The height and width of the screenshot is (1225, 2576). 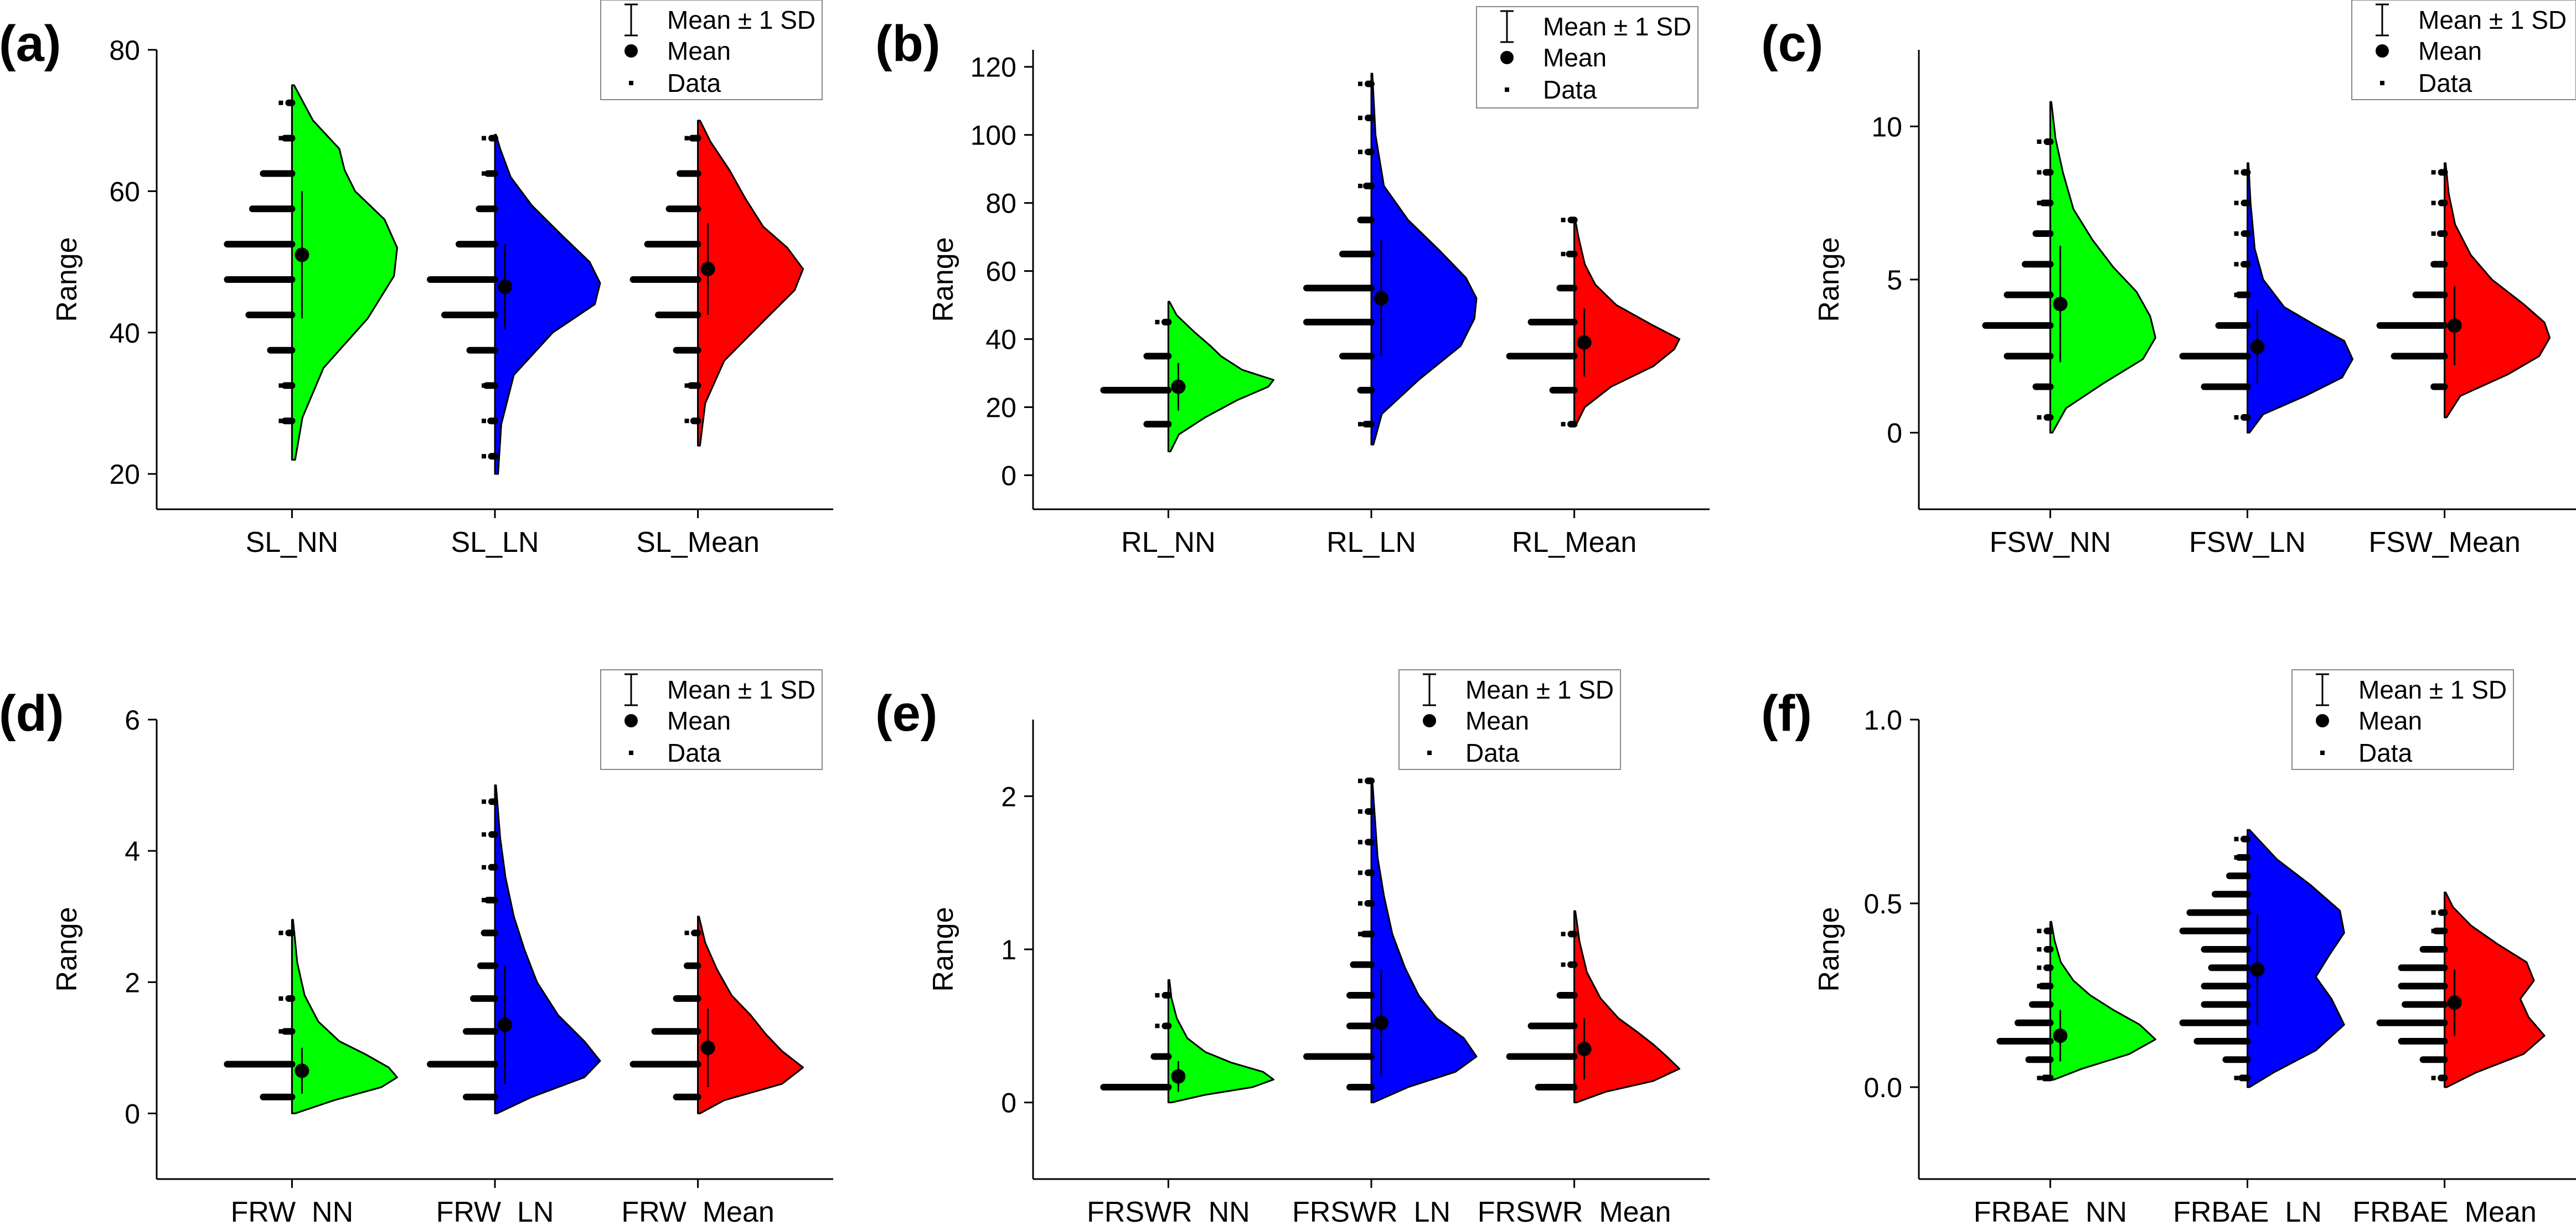 I want to click on violin-FRBAE_NN, so click(x=2076, y=1001).